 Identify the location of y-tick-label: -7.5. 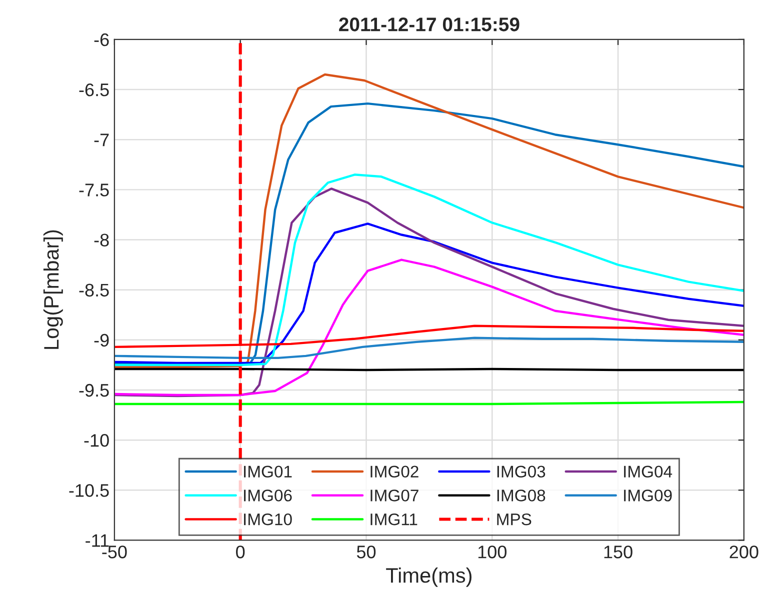
(94, 190).